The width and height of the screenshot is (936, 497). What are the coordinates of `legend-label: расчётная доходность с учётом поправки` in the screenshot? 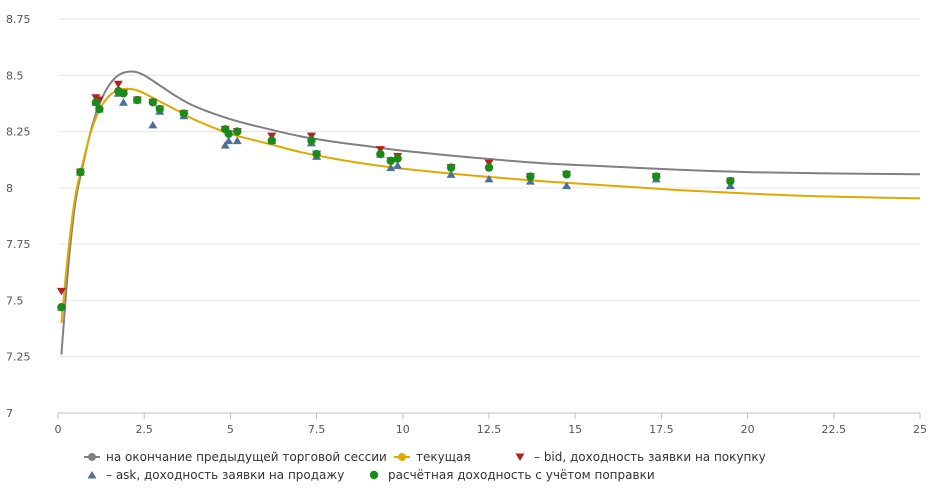 It's located at (521, 475).